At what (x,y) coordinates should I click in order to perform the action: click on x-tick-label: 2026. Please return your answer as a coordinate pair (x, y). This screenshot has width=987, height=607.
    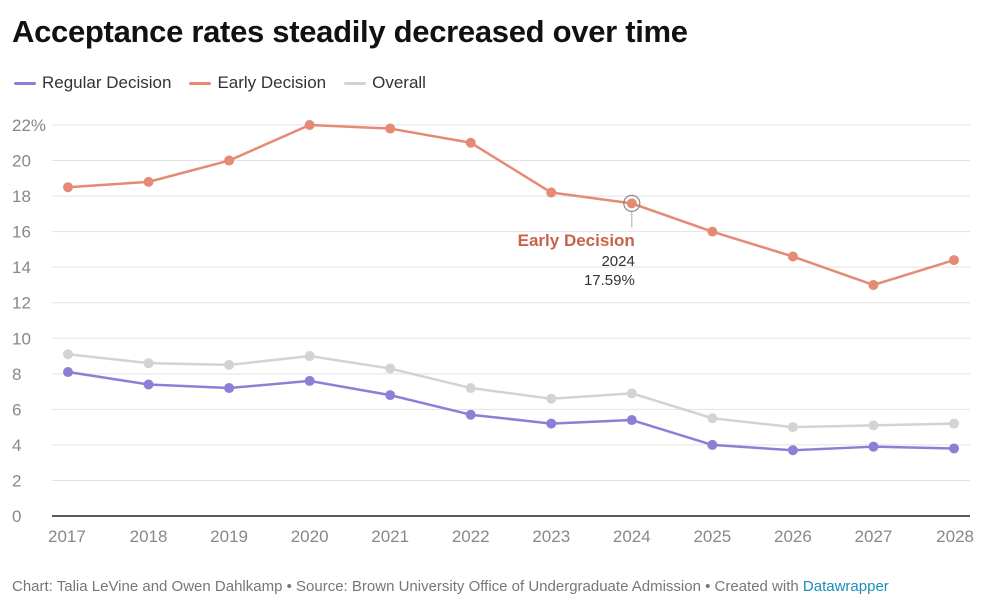
    Looking at the image, I should click on (793, 536).